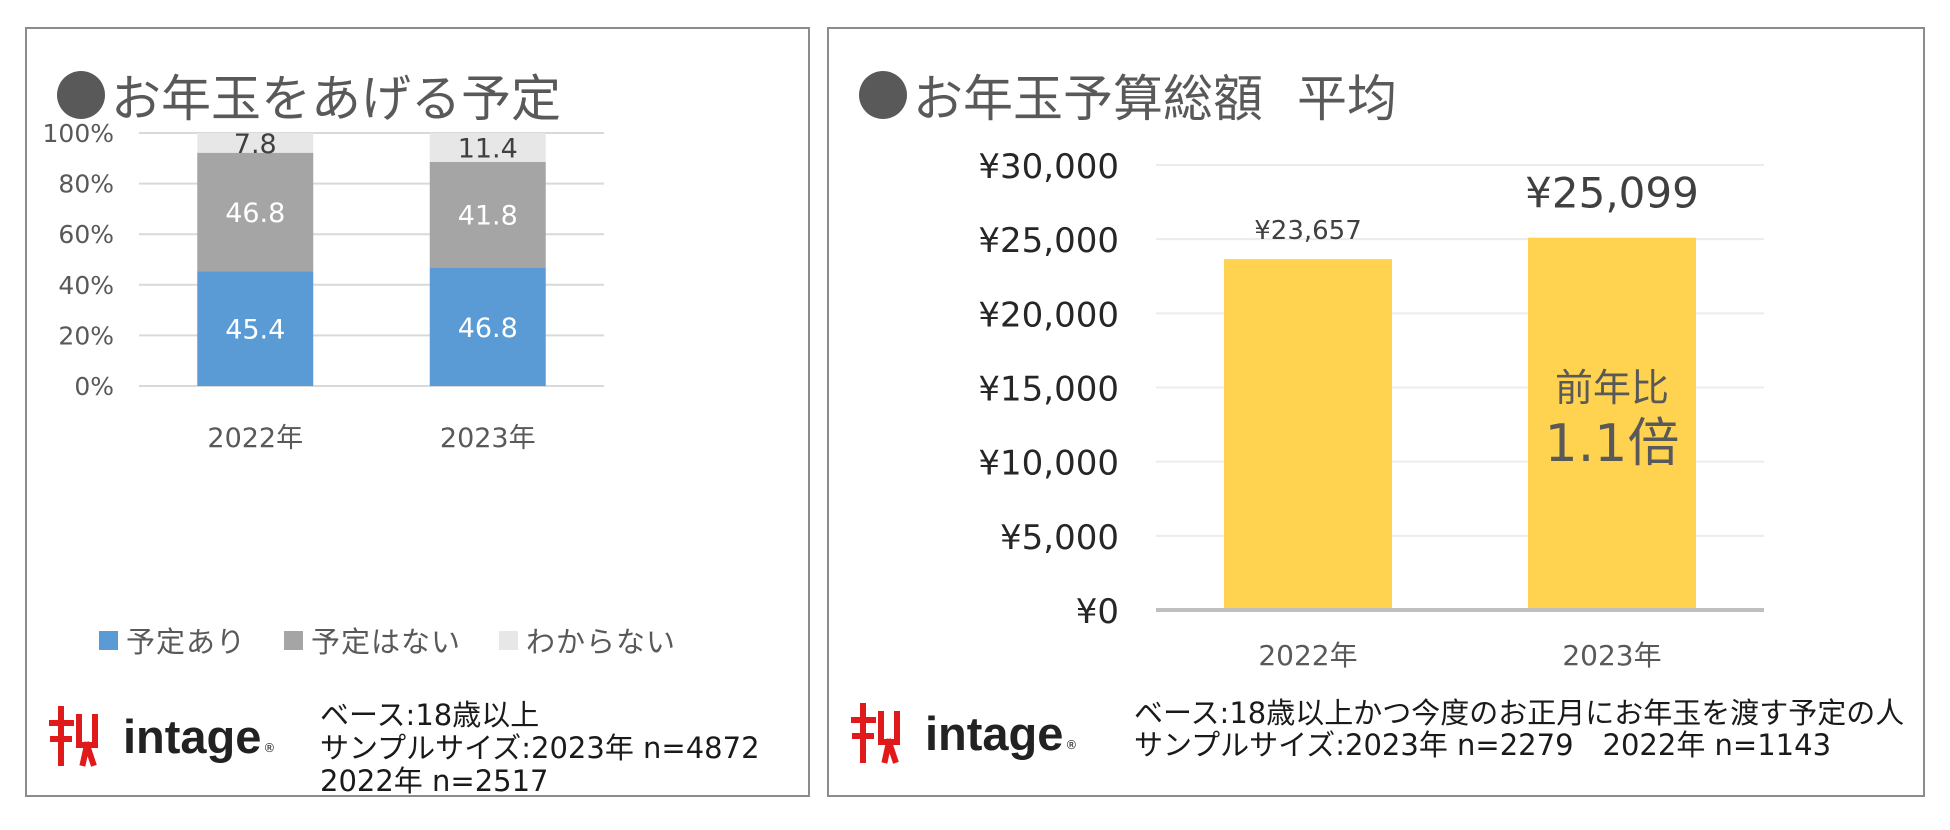 The image size is (1950, 830). I want to click on y-tick-label: 80%, so click(86, 184).